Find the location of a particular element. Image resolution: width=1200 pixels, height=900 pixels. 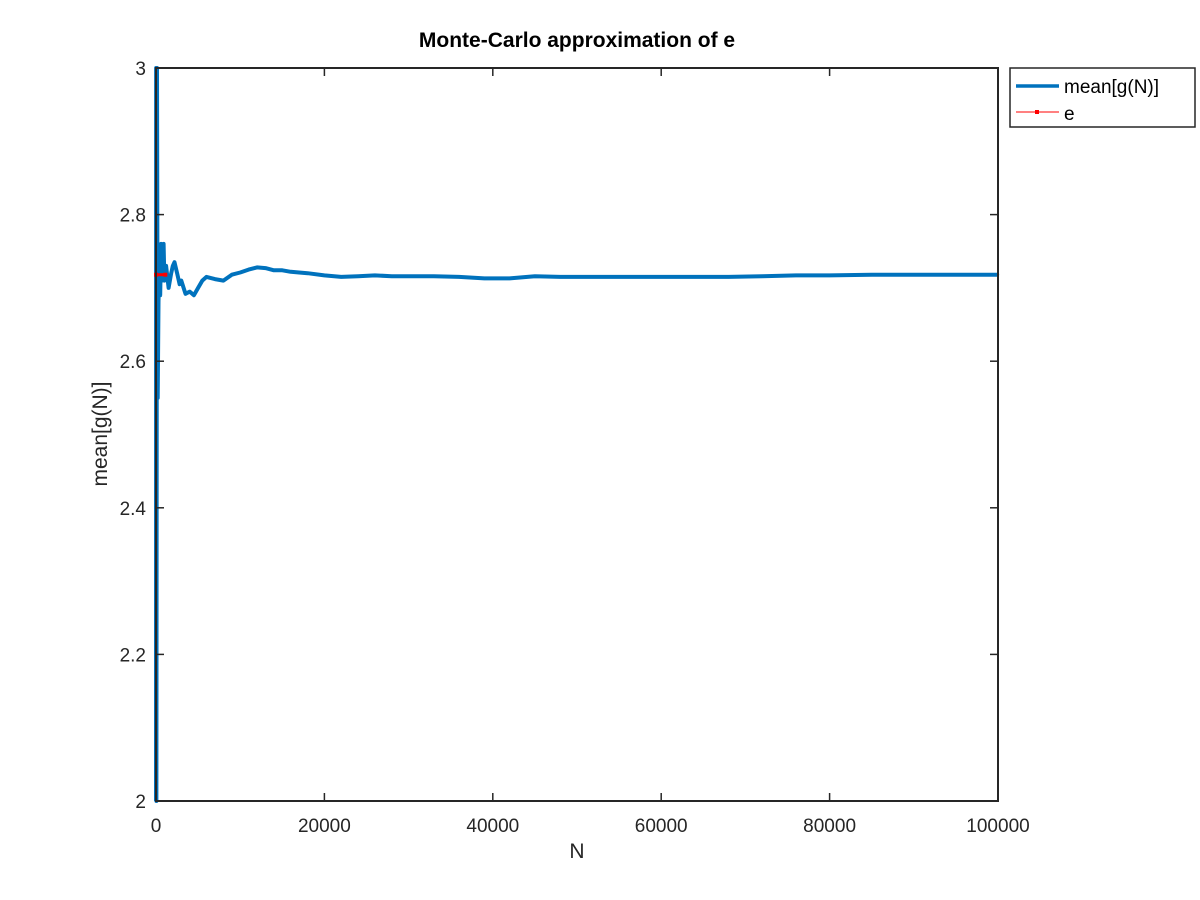

legend-label-e: e is located at coordinates (1069, 114).